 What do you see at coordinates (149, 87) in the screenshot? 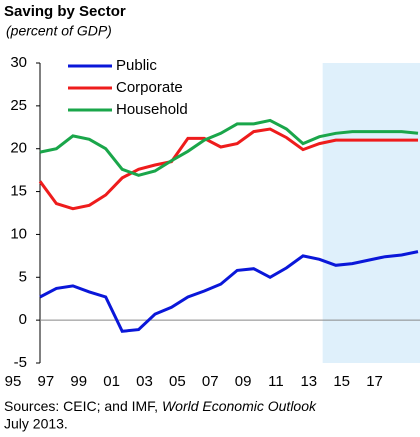
I see `legend-label: Corporate` at bounding box center [149, 87].